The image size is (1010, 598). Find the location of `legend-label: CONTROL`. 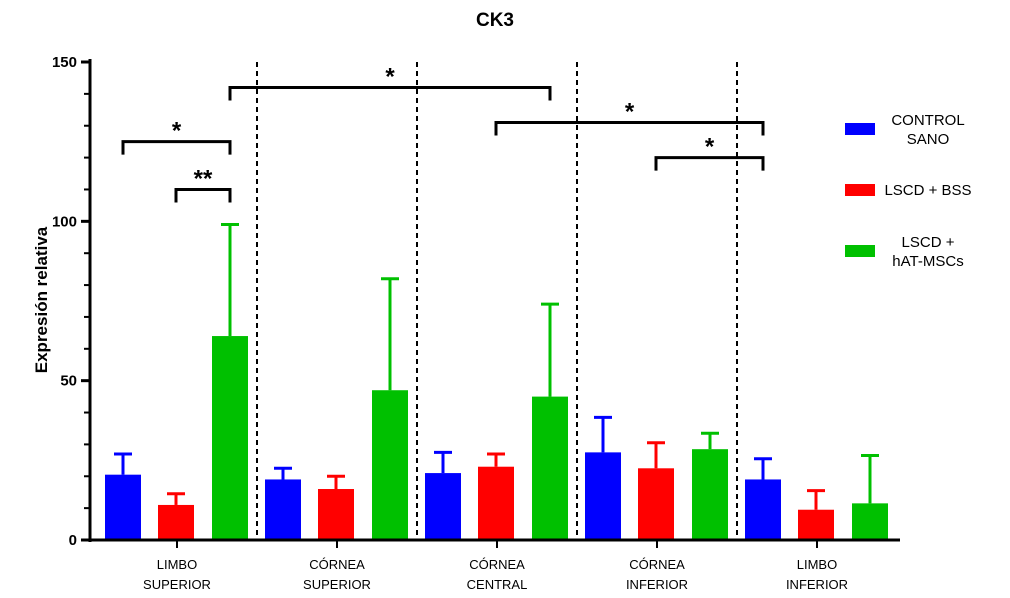

legend-label: CONTROL is located at coordinates (927, 120).